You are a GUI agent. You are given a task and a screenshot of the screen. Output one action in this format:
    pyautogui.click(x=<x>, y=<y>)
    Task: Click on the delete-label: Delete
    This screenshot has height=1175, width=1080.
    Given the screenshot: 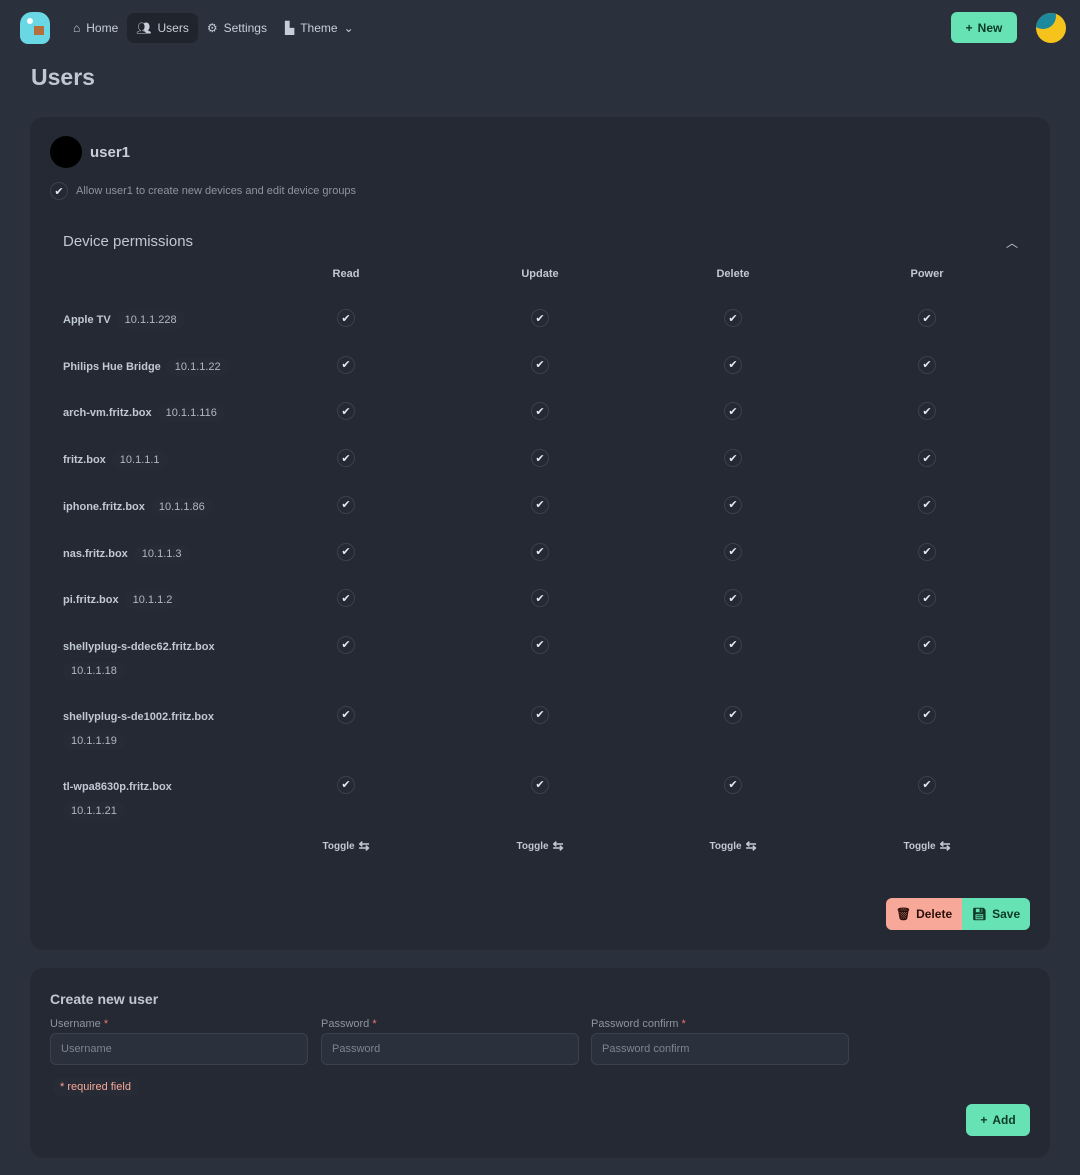 What is the action you would take?
    pyautogui.click(x=934, y=914)
    